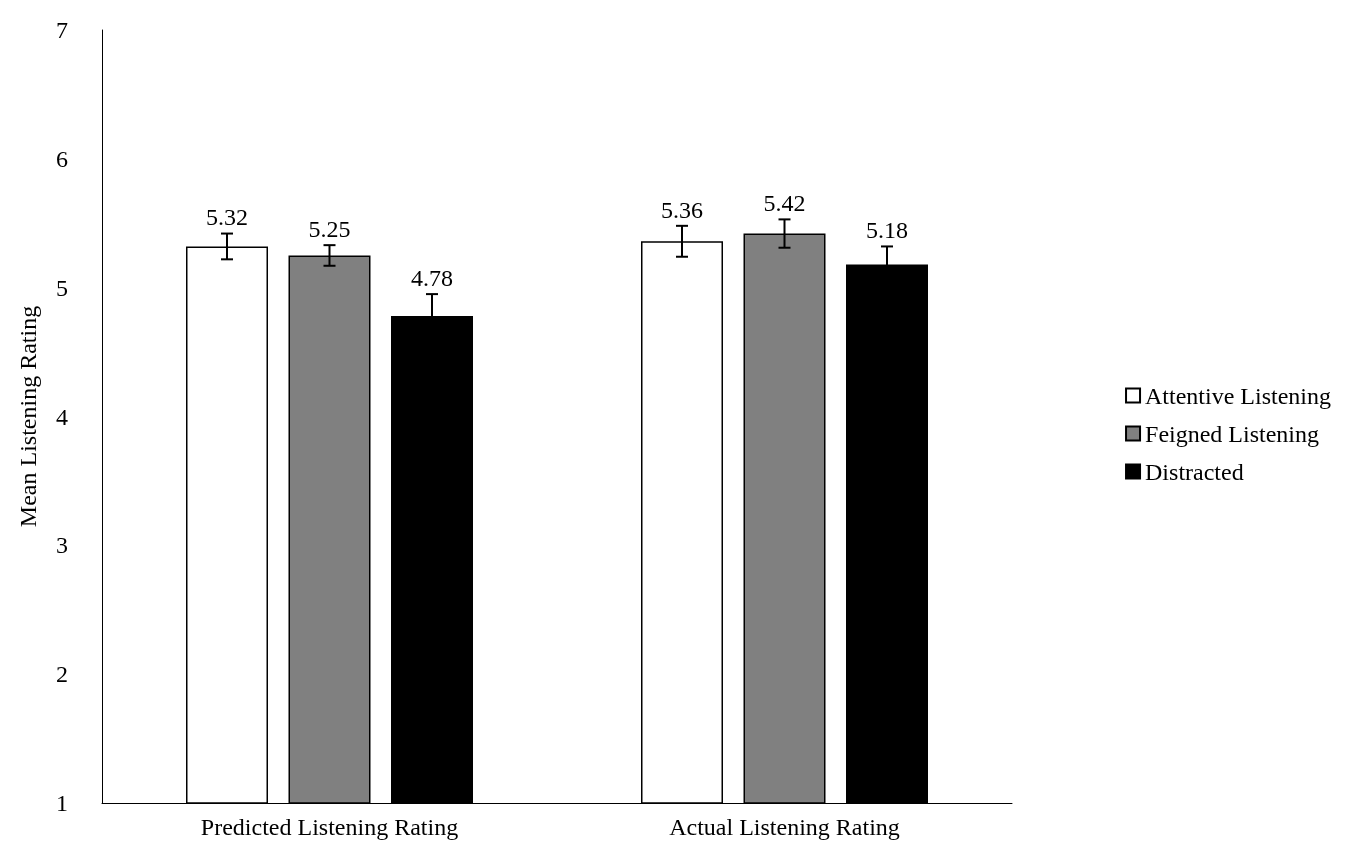 Image resolution: width=1364 pixels, height=867 pixels. Describe the element at coordinates (432, 277) in the screenshot. I see `data-label: 4.78` at that location.